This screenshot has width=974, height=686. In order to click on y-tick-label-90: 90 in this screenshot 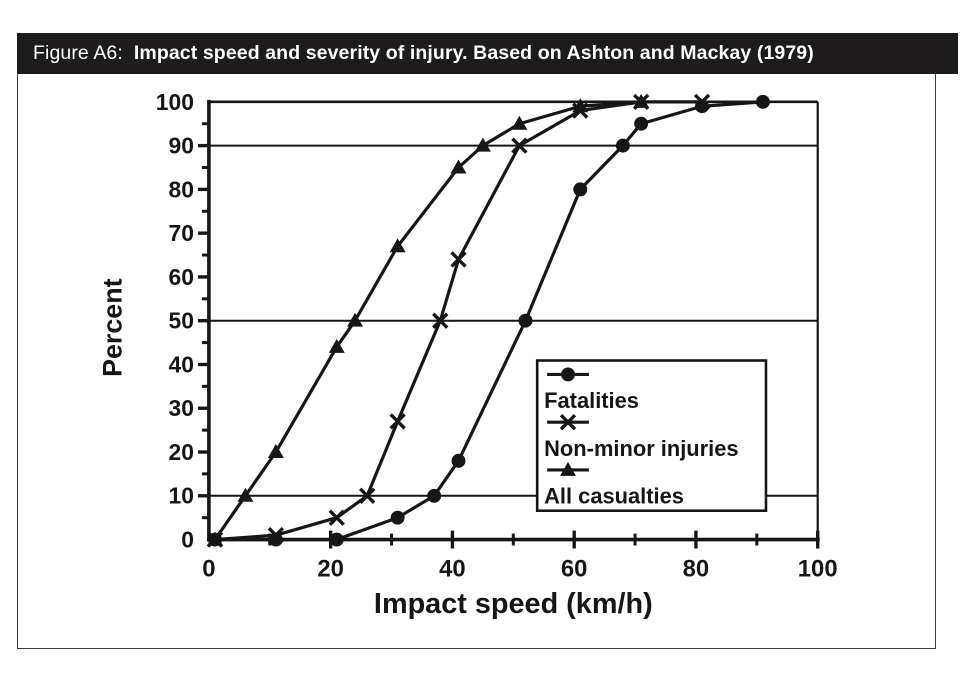, I will do `click(181, 146)`.